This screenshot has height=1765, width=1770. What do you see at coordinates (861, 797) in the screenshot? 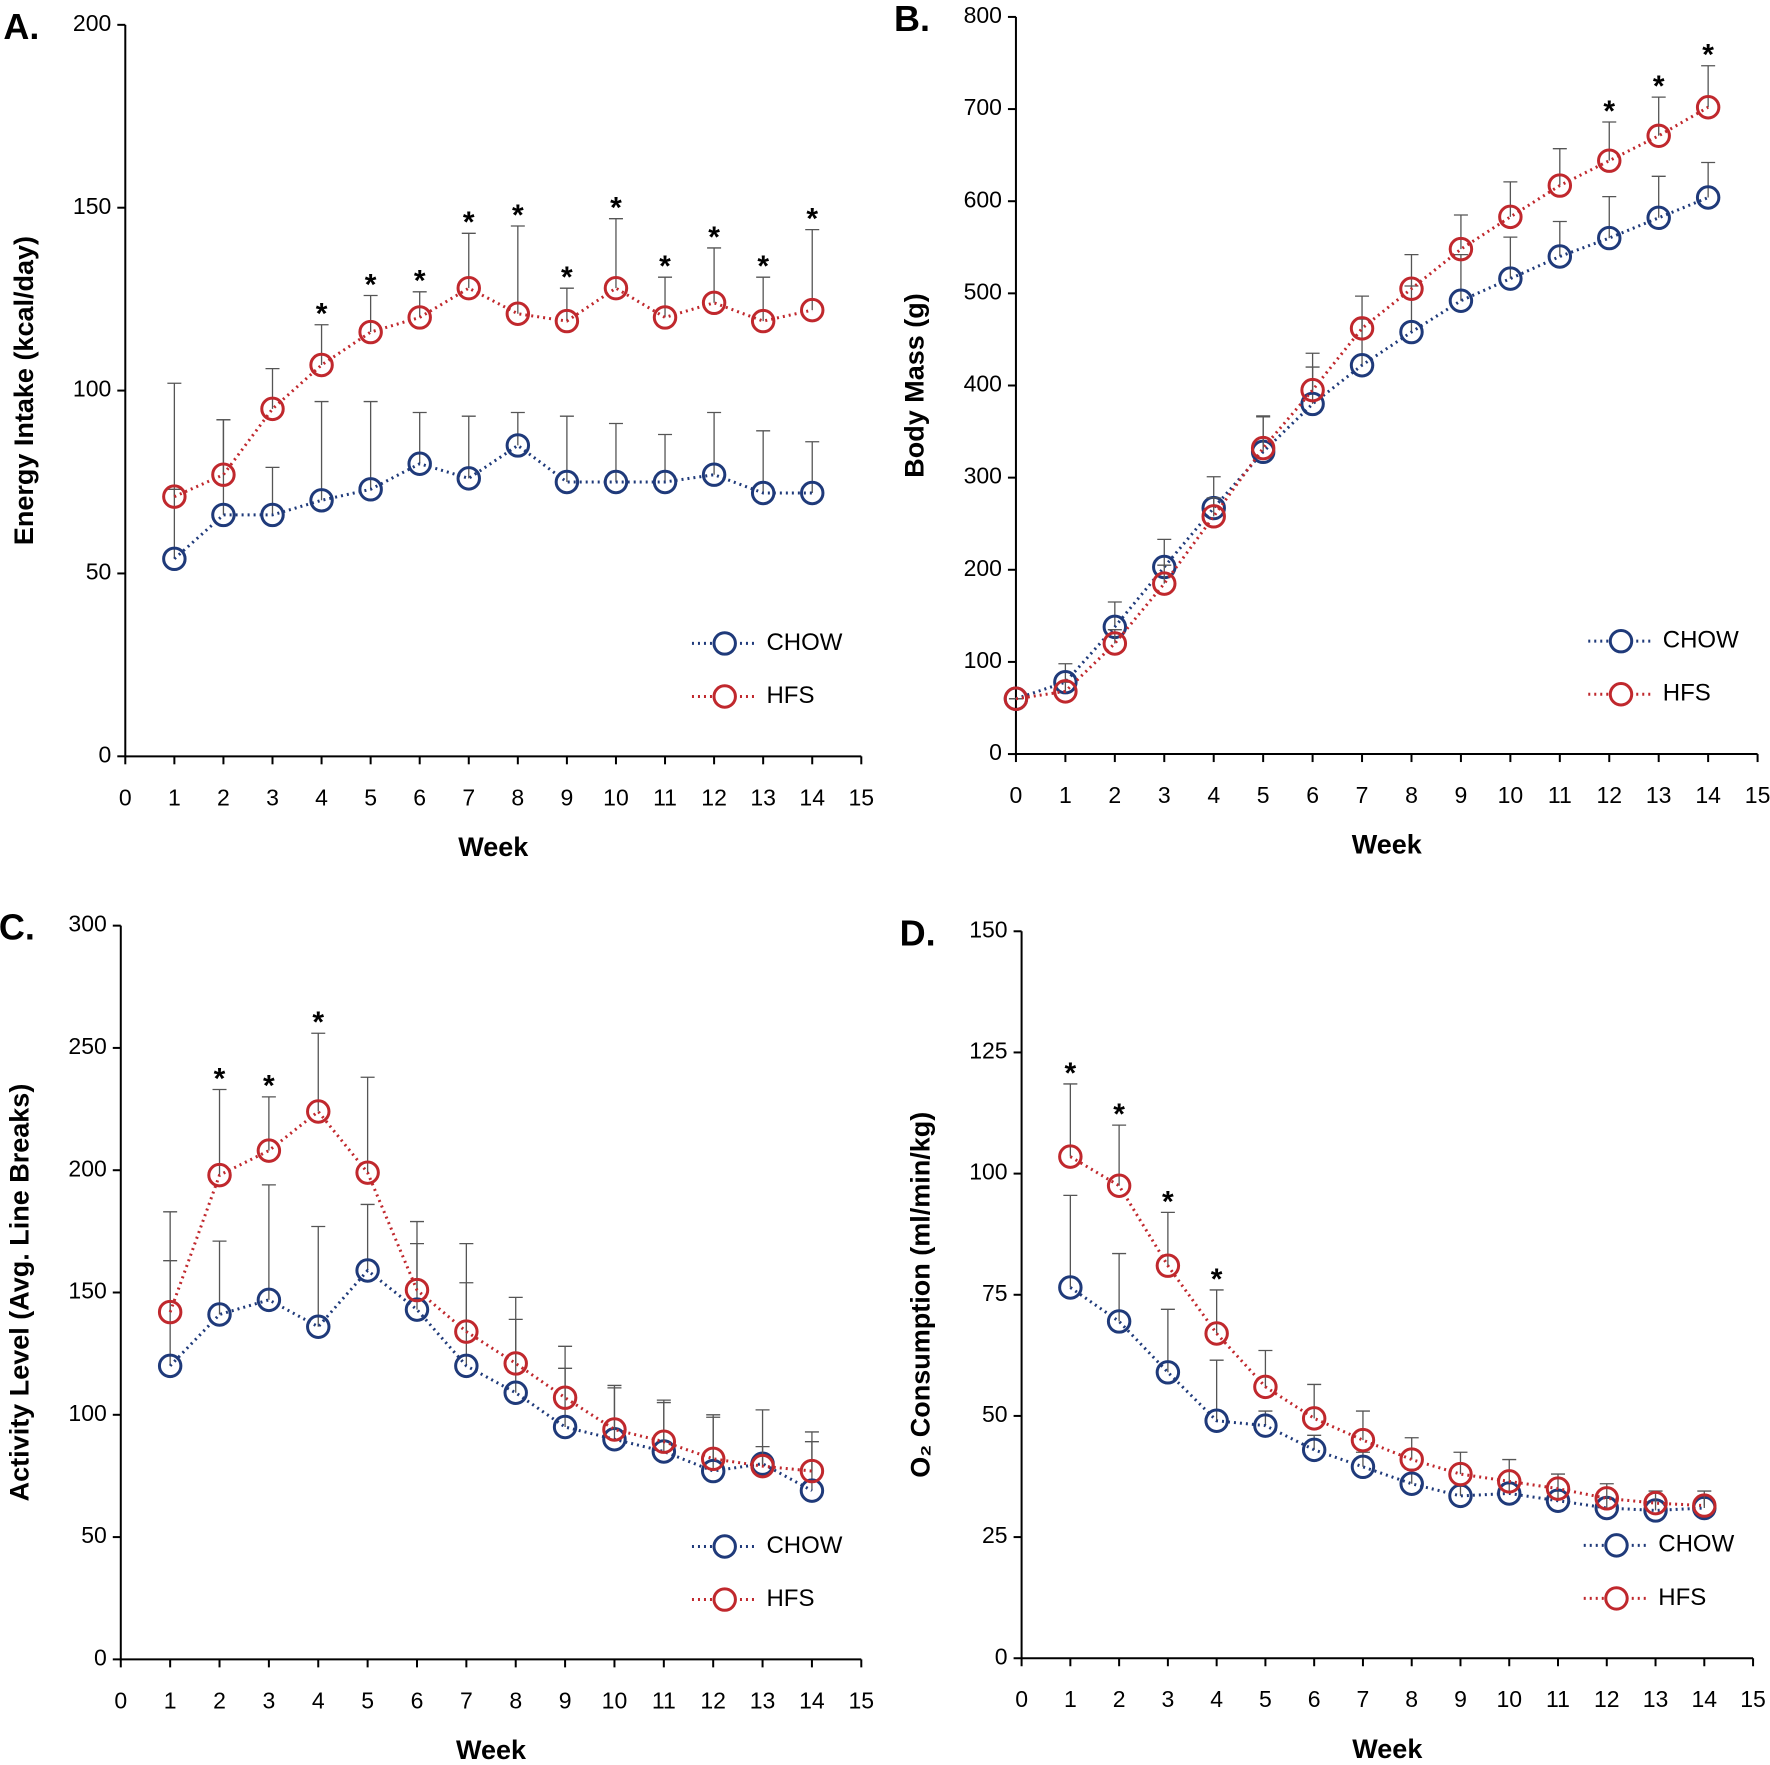
I see `x-tick-label: 15` at bounding box center [861, 797].